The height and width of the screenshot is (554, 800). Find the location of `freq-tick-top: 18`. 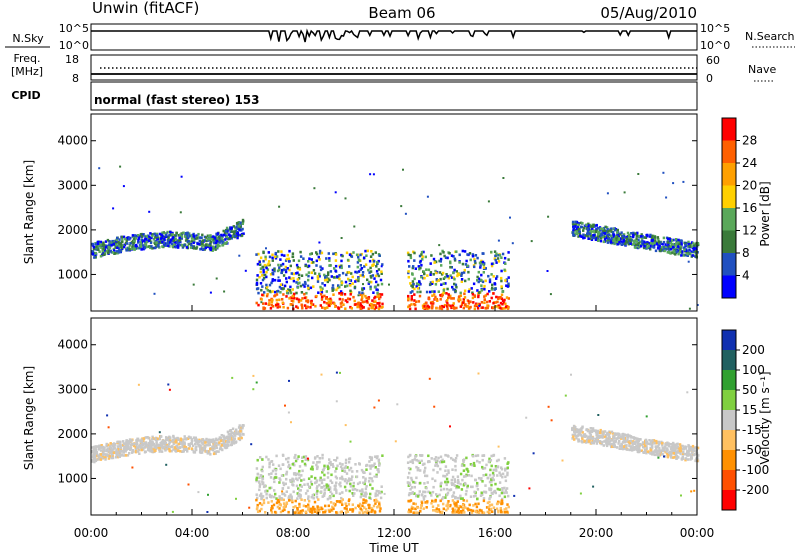

freq-tick-top: 18 is located at coordinates (72, 59).